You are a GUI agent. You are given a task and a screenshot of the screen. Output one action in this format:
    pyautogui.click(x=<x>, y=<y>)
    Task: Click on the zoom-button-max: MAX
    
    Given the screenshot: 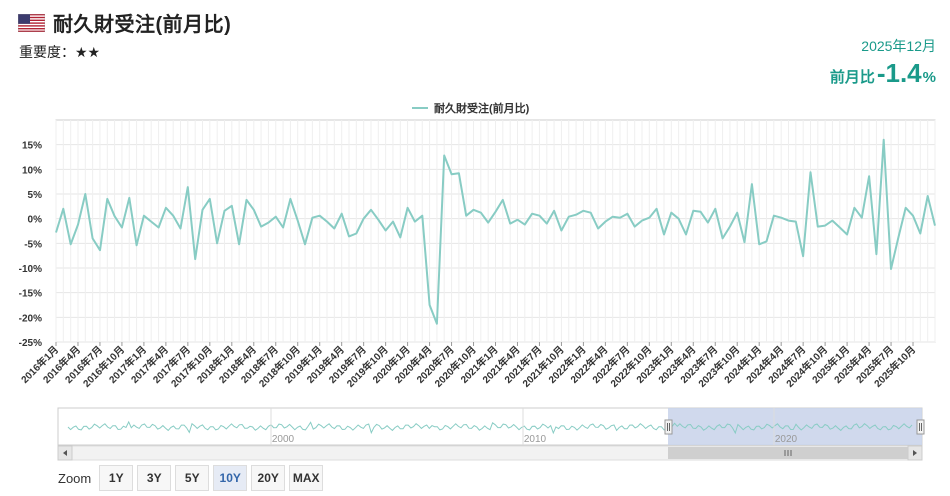 What is the action you would take?
    pyautogui.click(x=306, y=478)
    